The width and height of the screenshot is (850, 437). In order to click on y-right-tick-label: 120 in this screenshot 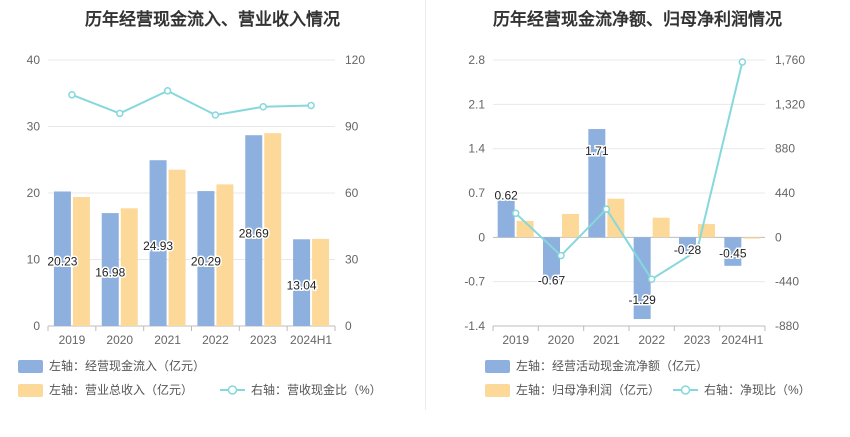, I will do `click(355, 60)`.